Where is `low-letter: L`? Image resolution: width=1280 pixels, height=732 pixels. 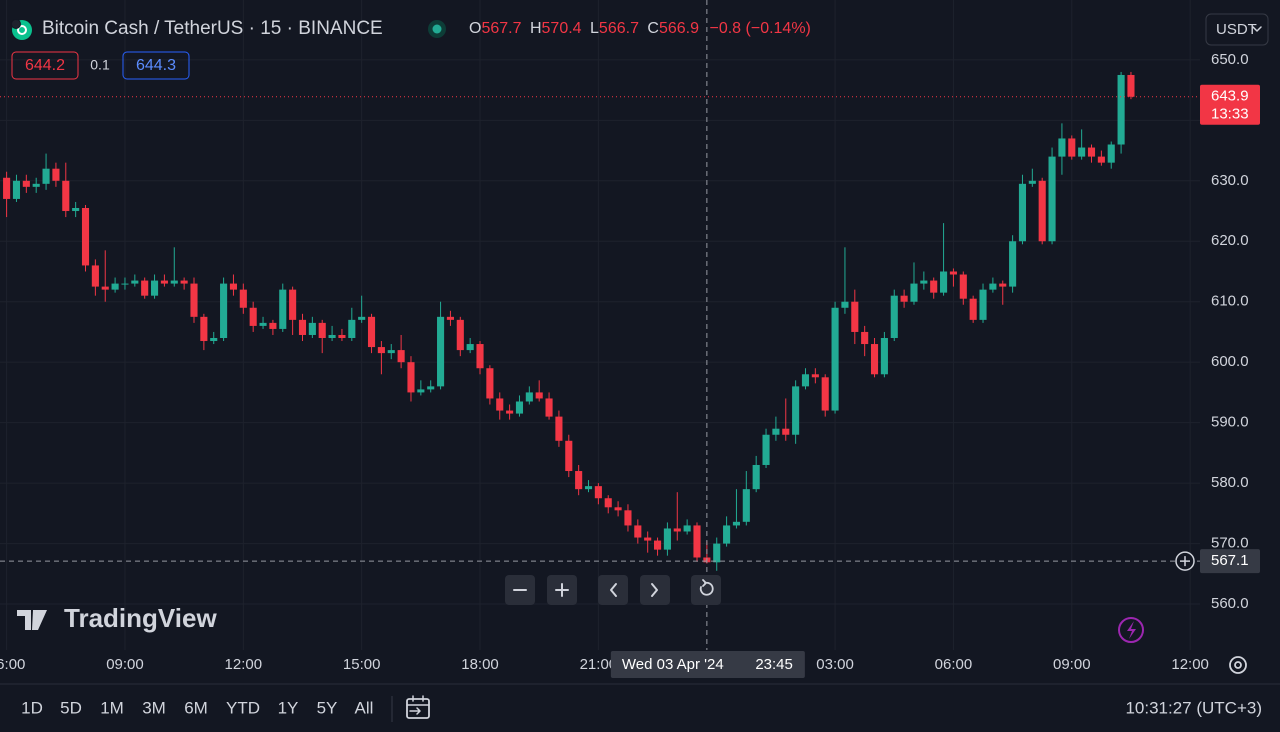
low-letter: L is located at coordinates (594, 28).